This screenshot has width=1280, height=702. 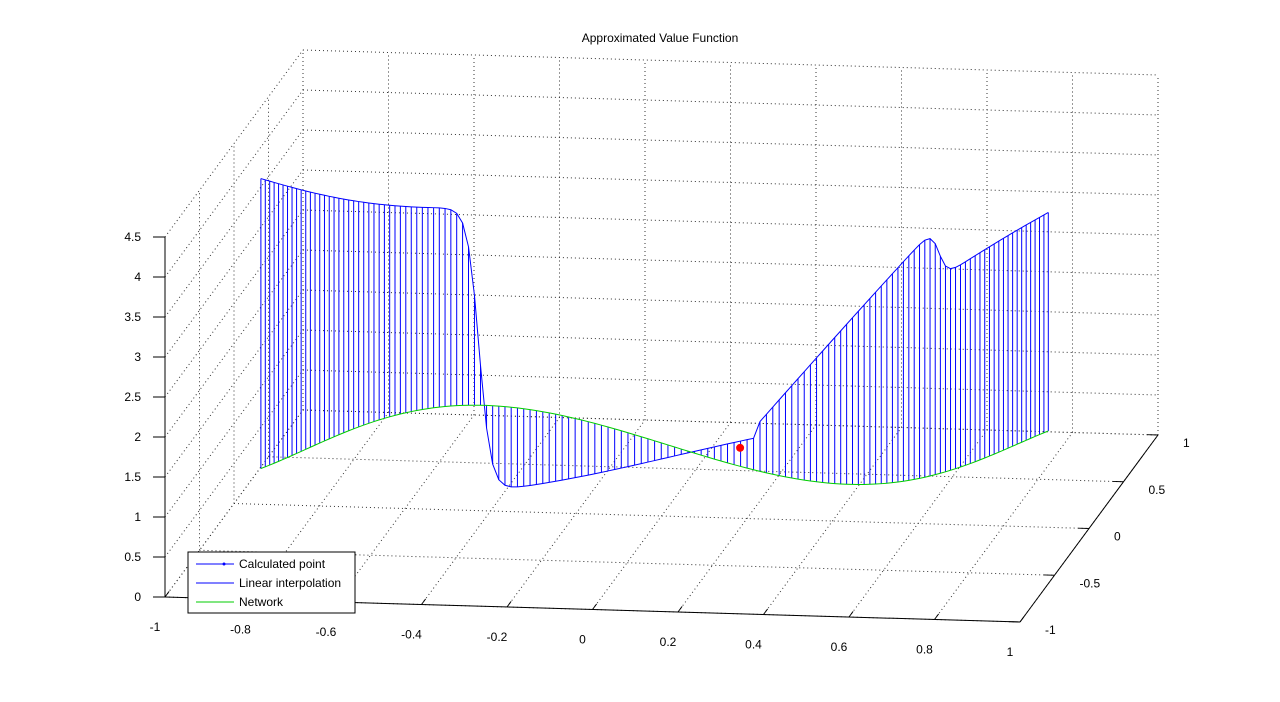 I want to click on x-tick-label: -0.4, so click(x=411, y=635).